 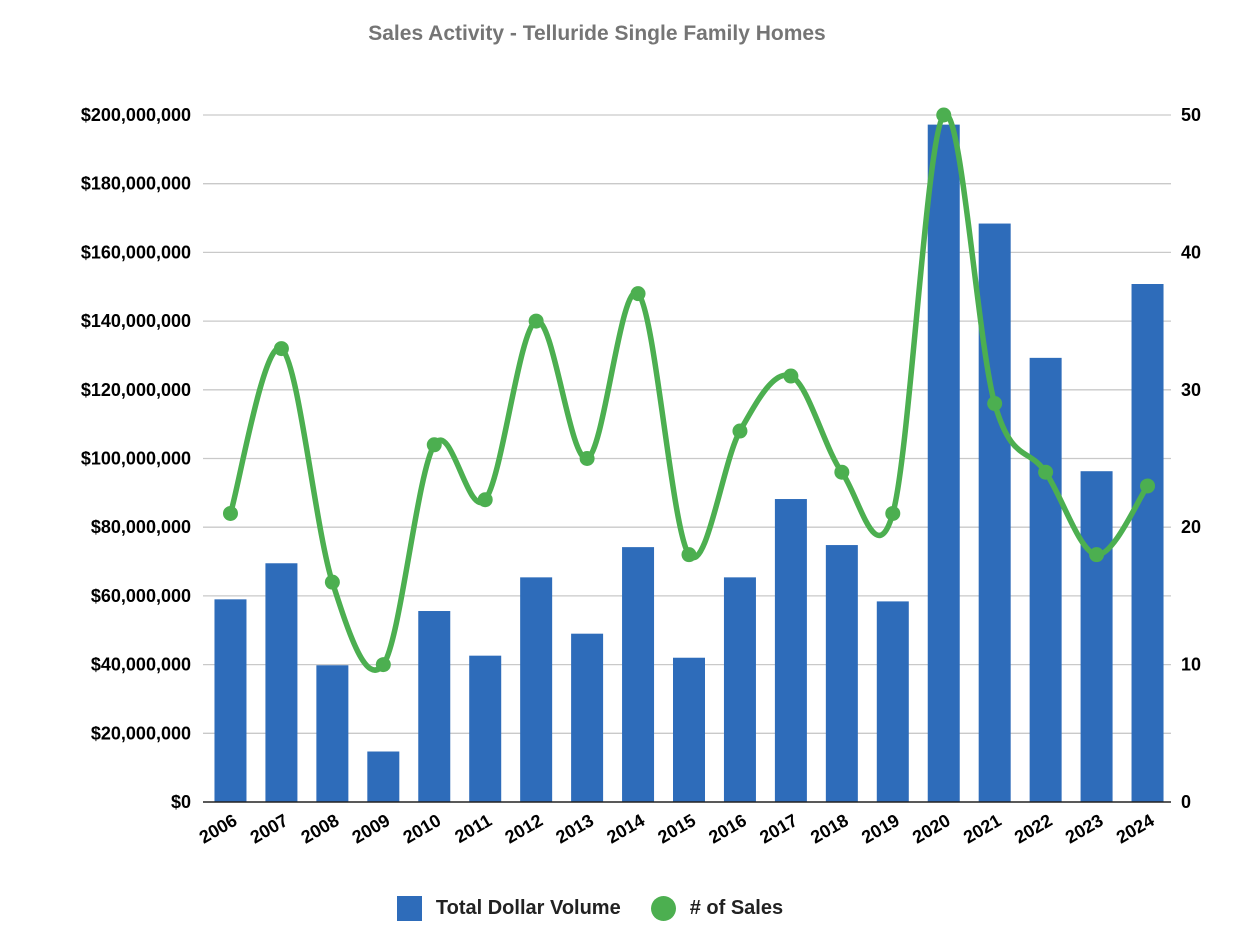 What do you see at coordinates (1191, 527) in the screenshot?
I see `y-right-tick-label: 20` at bounding box center [1191, 527].